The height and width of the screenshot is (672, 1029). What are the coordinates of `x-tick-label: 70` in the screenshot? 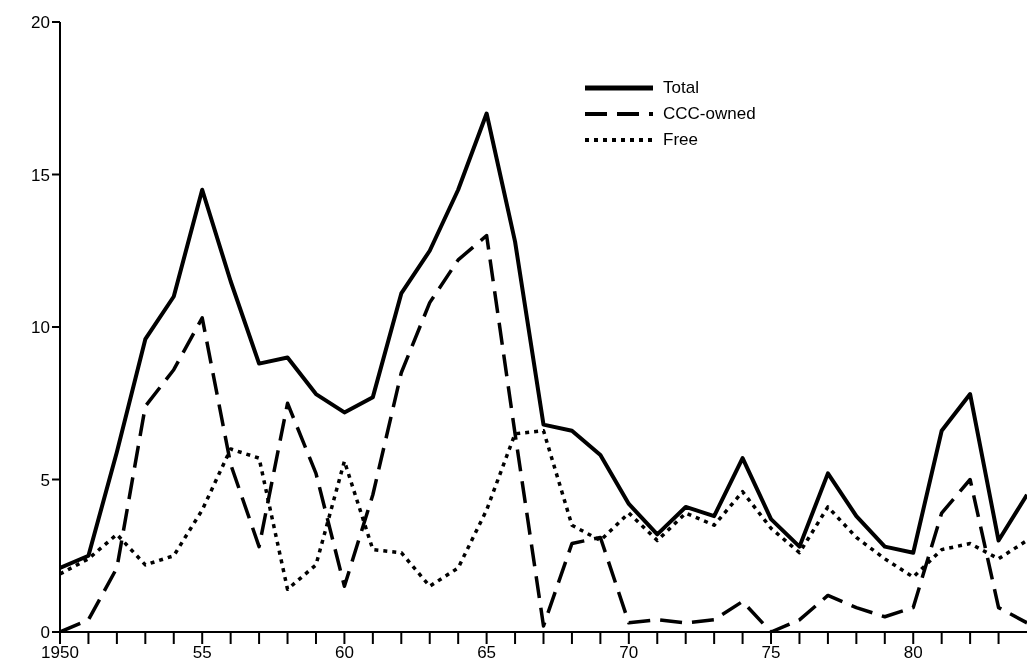 It's located at (629, 653).